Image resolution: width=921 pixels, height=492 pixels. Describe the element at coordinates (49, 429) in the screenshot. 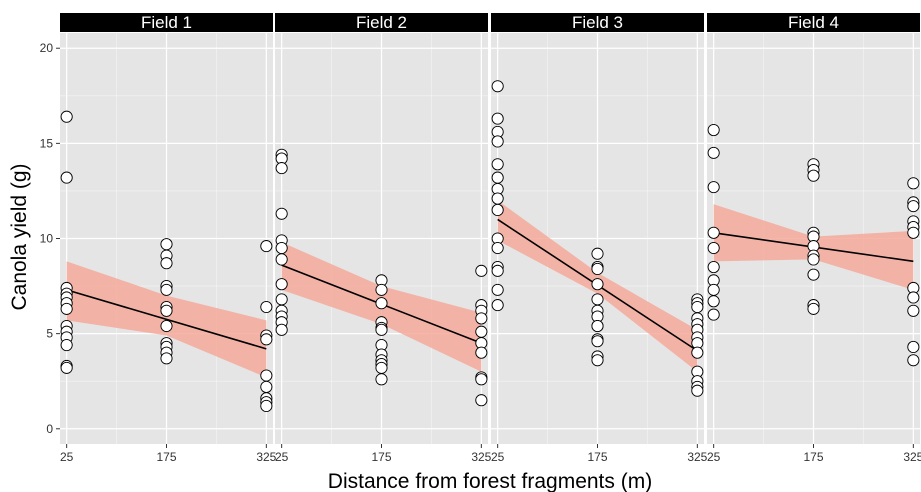

I see `y-tick-label: 0` at that location.